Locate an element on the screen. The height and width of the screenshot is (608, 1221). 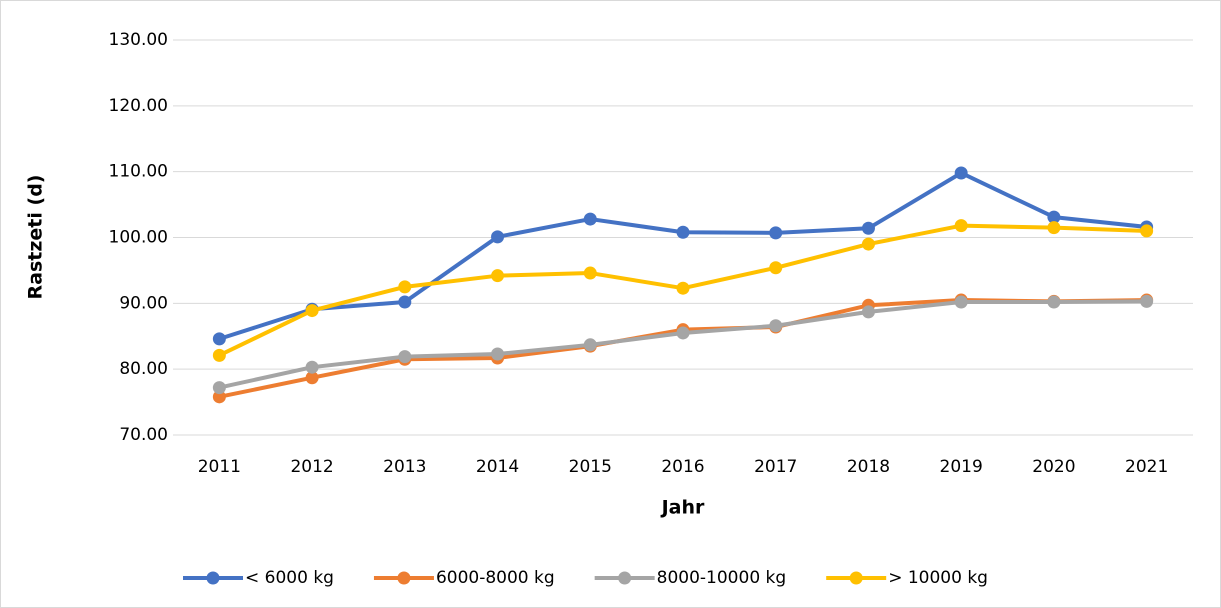
legend-label: > 10000 kg is located at coordinates (938, 578).